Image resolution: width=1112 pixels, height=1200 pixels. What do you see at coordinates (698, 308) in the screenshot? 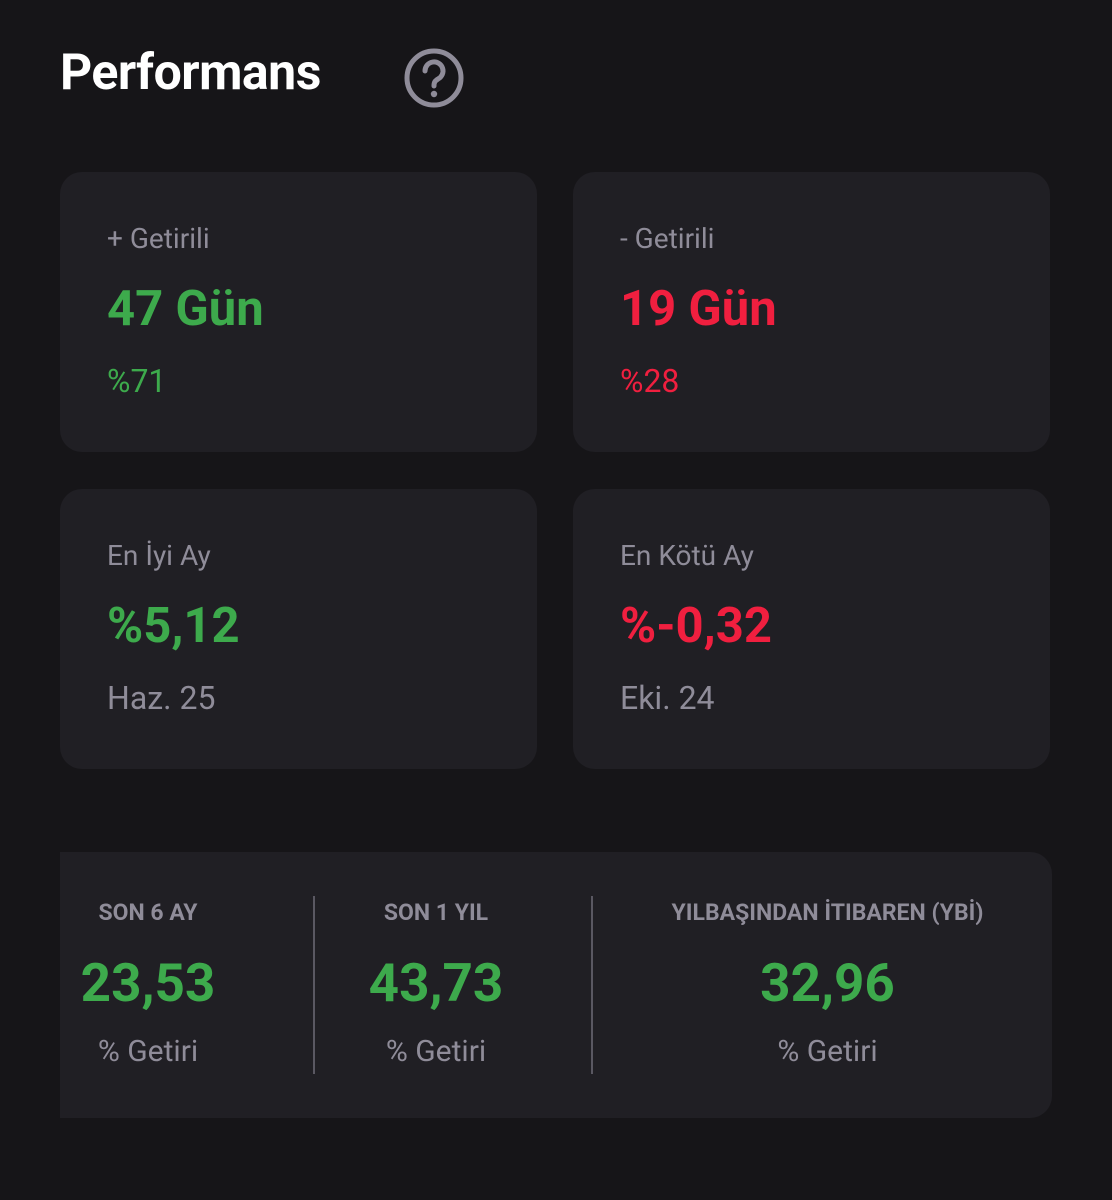
I see `stat-value: 19 Gün` at bounding box center [698, 308].